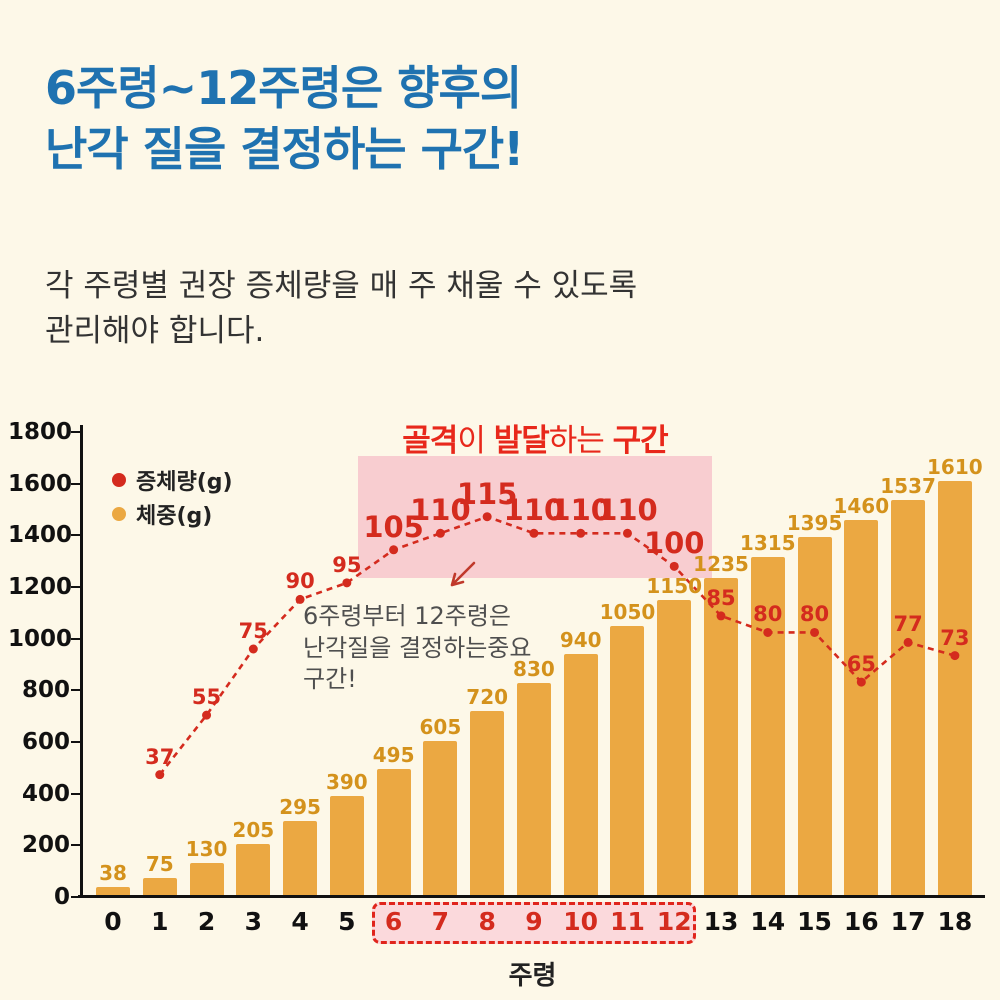 This screenshot has width=1000, height=1000. Describe the element at coordinates (531, 896) in the screenshot. I see `x-axis-line` at that location.